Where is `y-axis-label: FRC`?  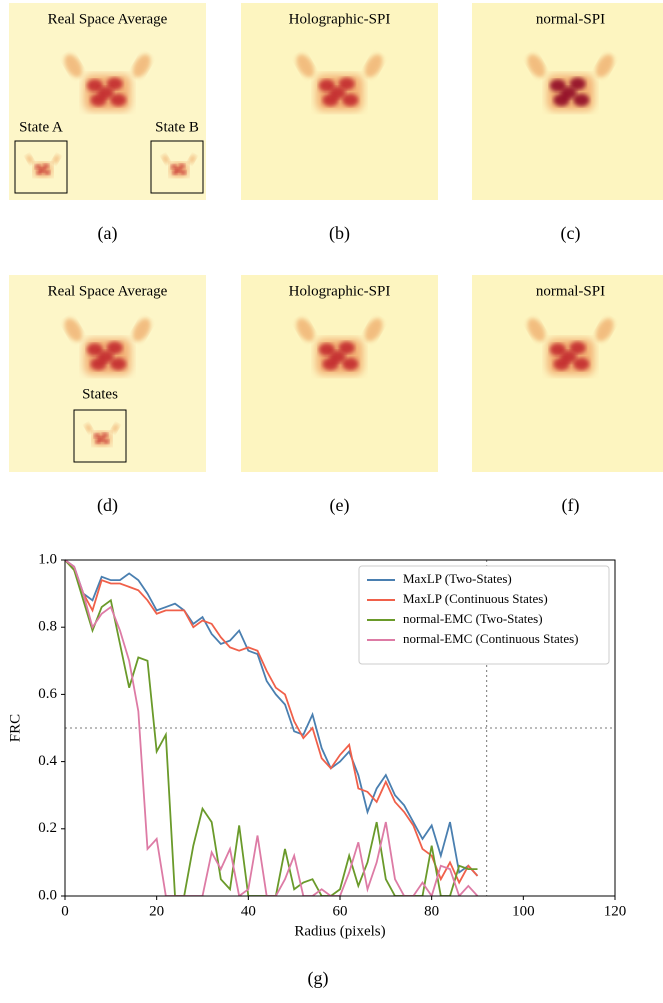
y-axis-label: FRC is located at coordinates (15, 728).